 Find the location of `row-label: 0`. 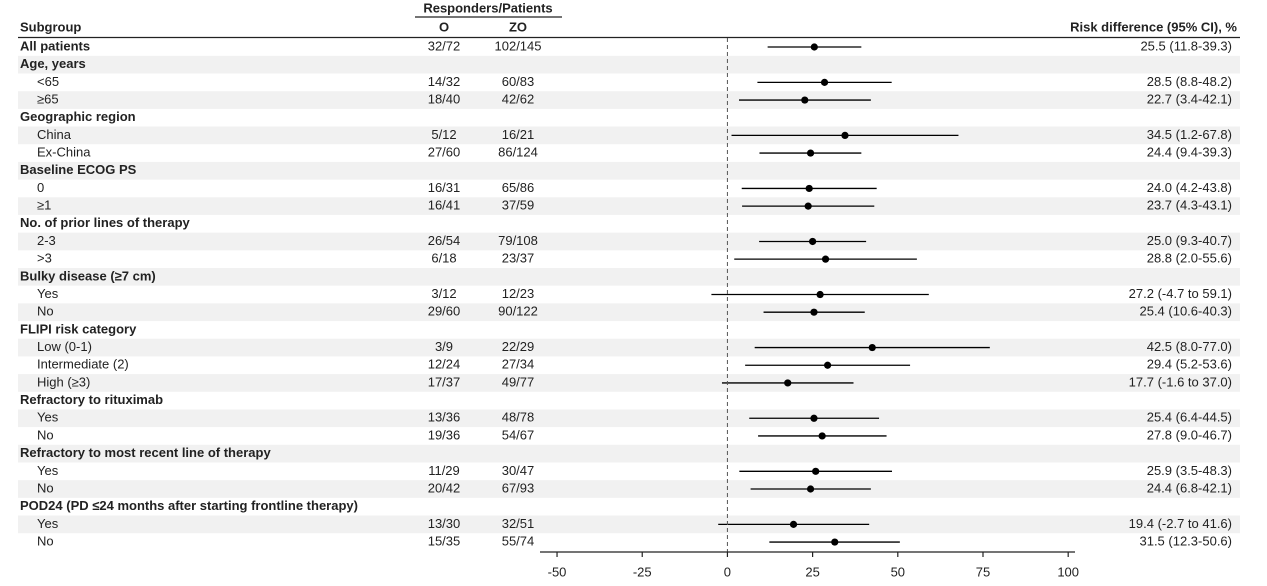

row-label: 0 is located at coordinates (40, 187).